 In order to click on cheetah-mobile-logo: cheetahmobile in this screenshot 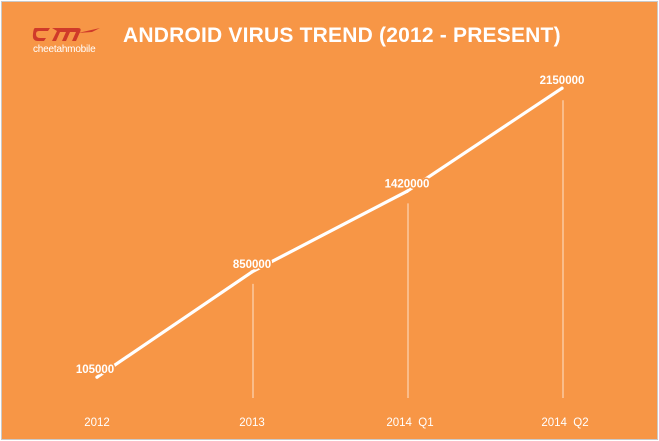, I will do `click(72, 41)`.